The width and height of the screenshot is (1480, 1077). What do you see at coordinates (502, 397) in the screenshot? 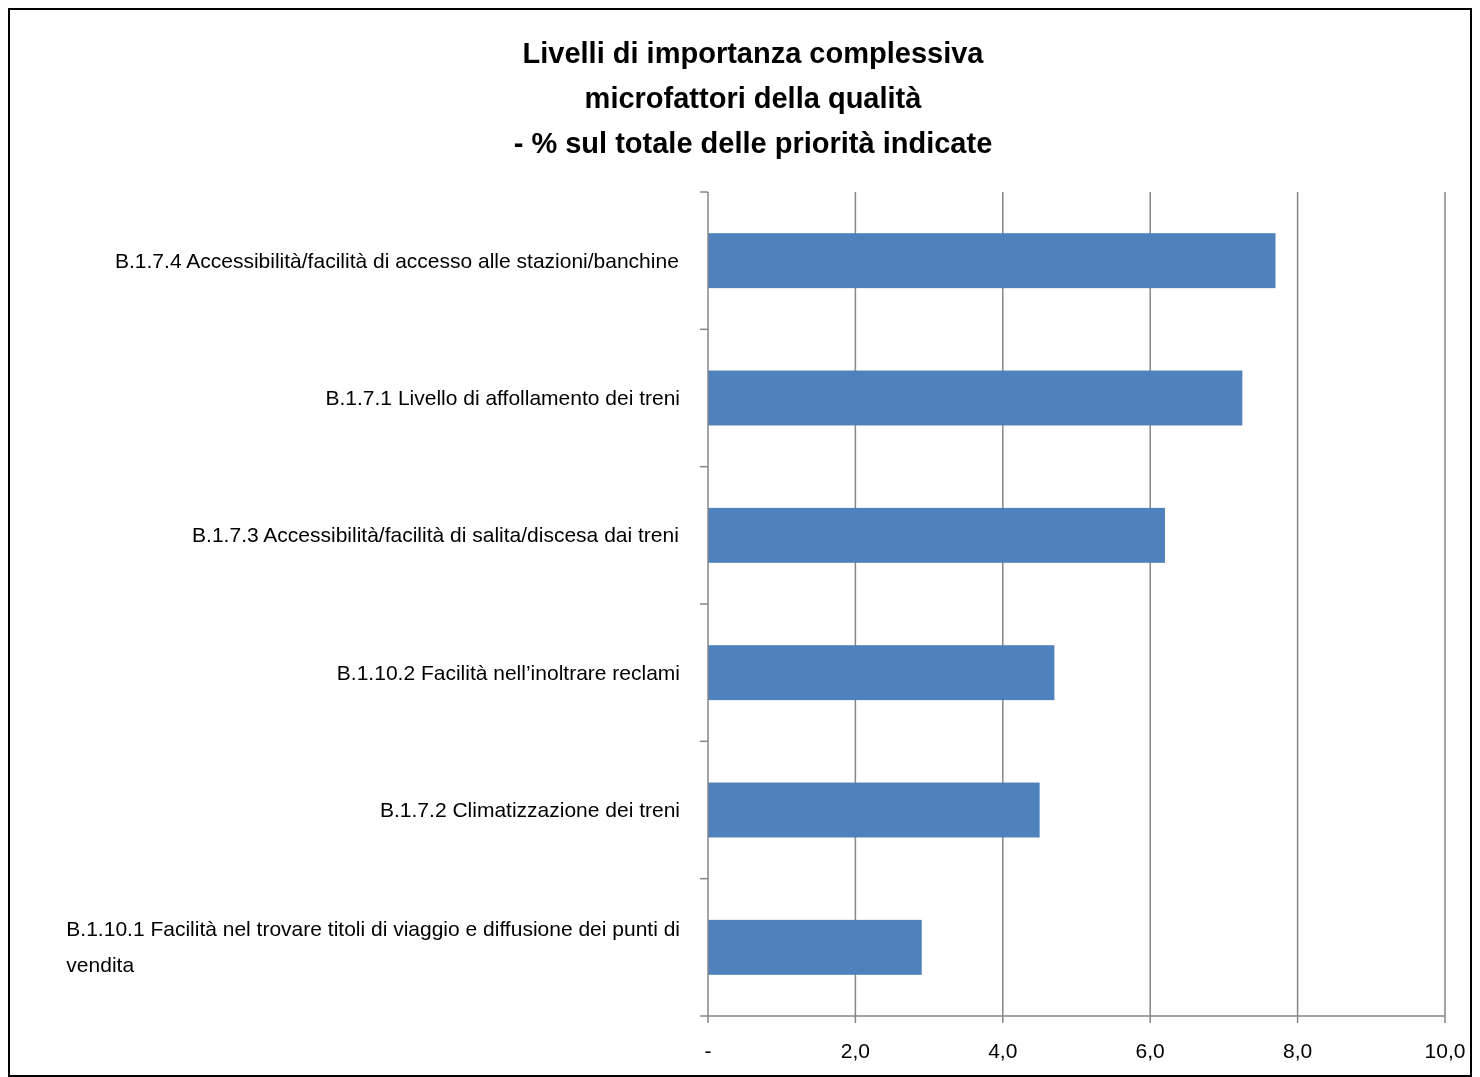
I see `y-tick-label: B.1.7.1 Livello di affollamento dei treni` at bounding box center [502, 397].